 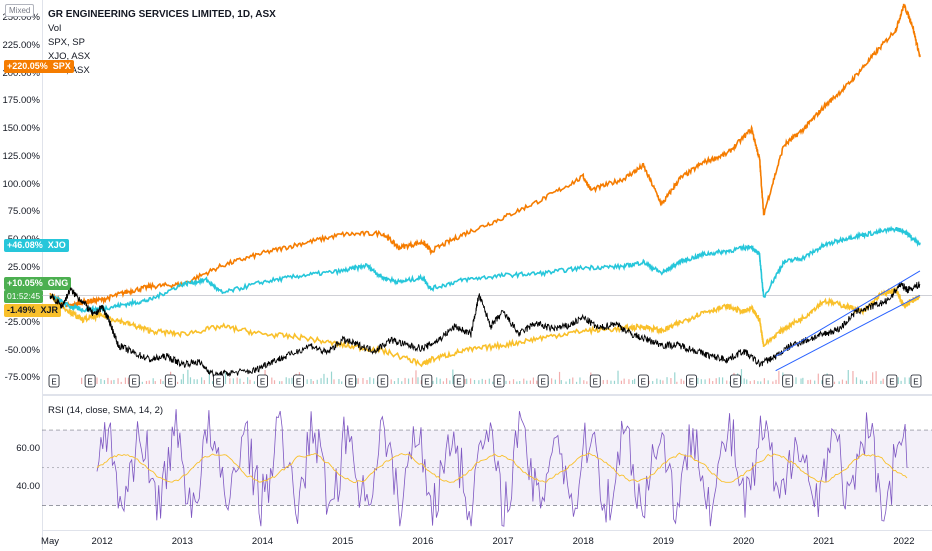 What do you see at coordinates (503, 541) in the screenshot?
I see `x-tick-label: 2017` at bounding box center [503, 541].